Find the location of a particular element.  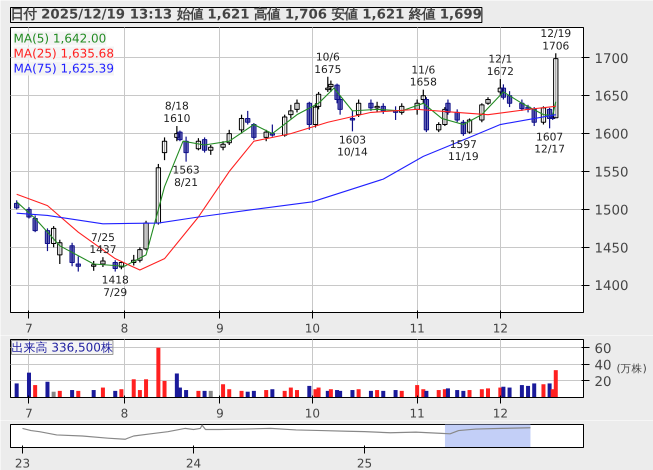

annotation: 11/6 1658 is located at coordinates (424, 76).